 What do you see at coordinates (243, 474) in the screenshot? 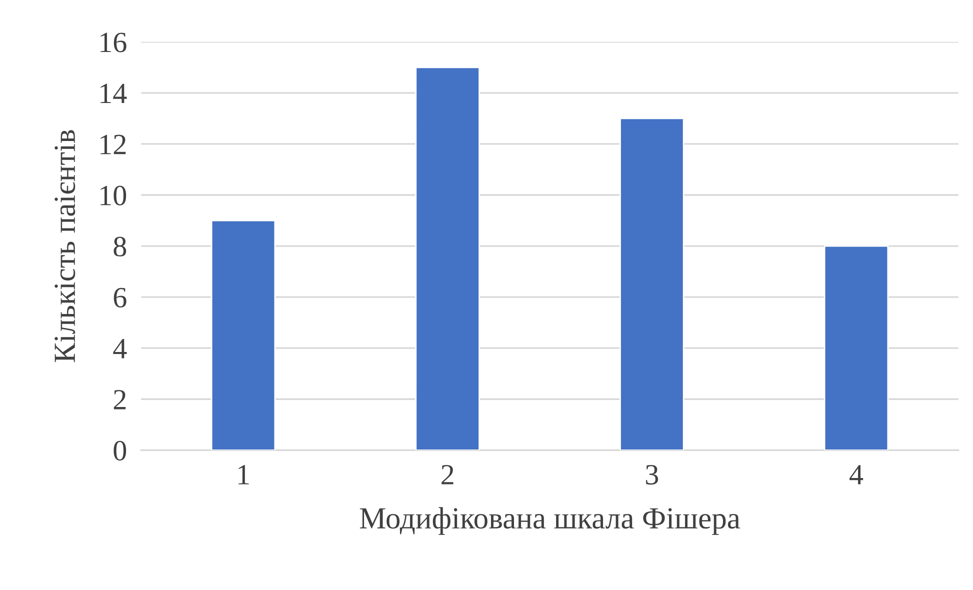
I see `x-tick-label: 1` at bounding box center [243, 474].